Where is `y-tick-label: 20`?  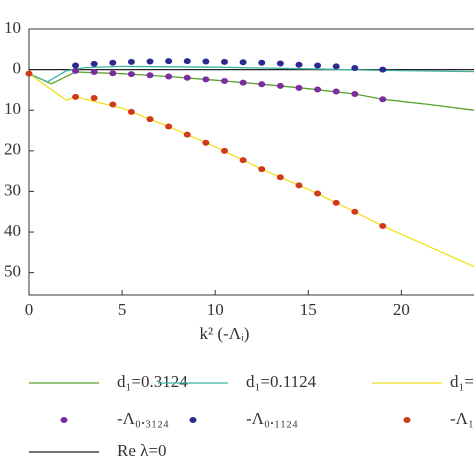
y-tick-label: 20 is located at coordinates (12, 149).